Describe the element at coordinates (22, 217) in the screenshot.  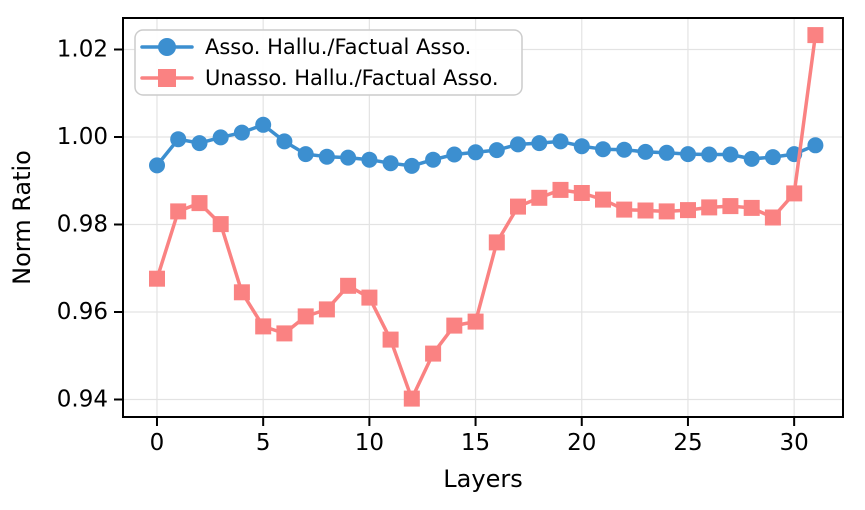
I see `y-axis-label: Norm Ratio` at that location.